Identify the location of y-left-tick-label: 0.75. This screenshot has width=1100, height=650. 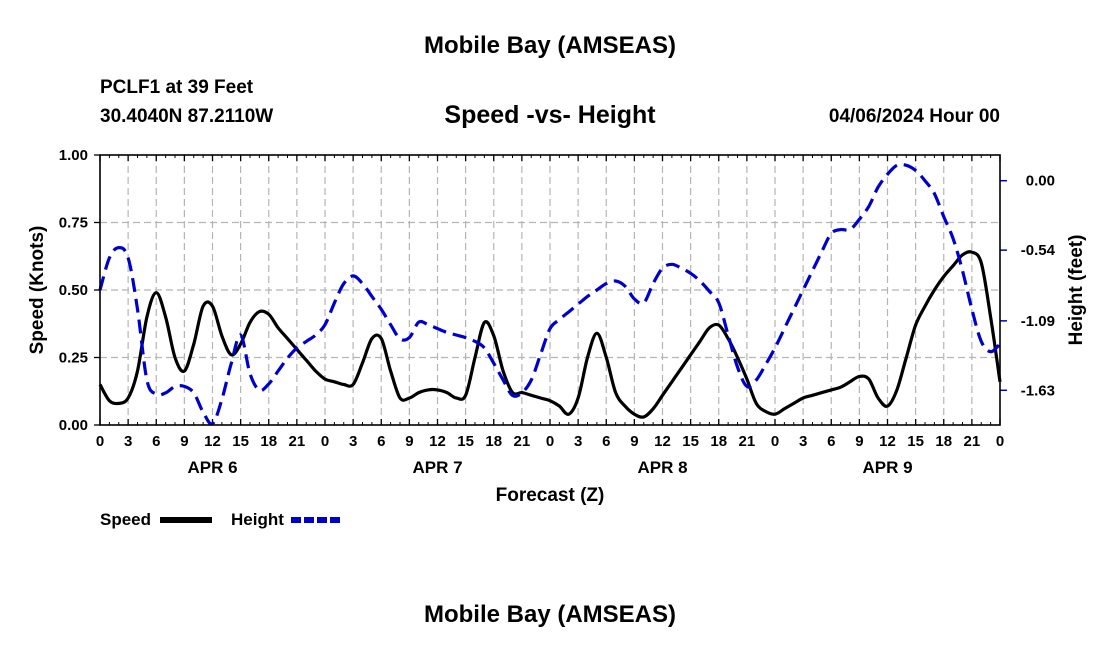
(73, 223).